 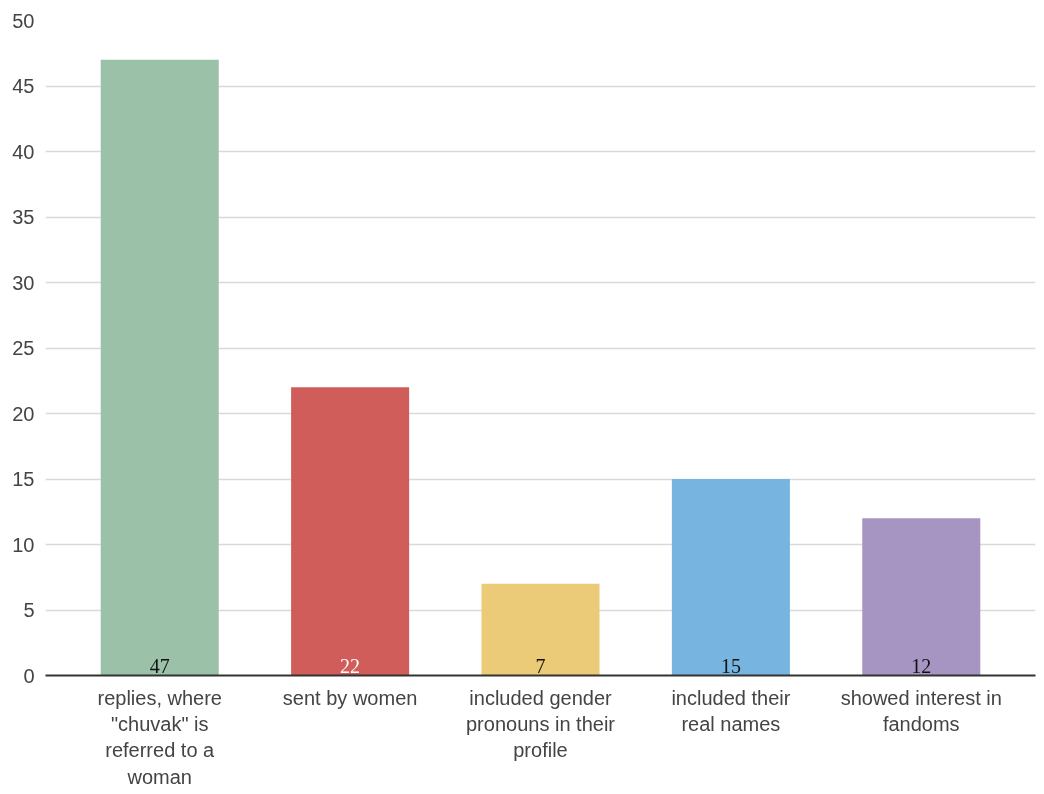 What do you see at coordinates (541, 724) in the screenshot?
I see `x-tick-label: included gender pronouns in their profile` at bounding box center [541, 724].